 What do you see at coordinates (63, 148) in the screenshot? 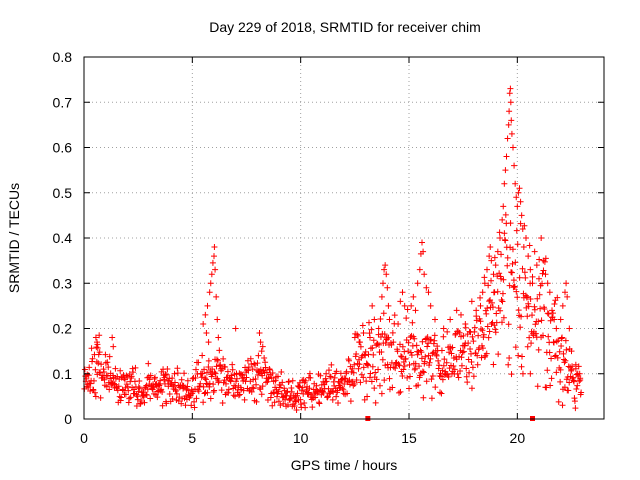
I see `y-tick-label: 0.6` at bounding box center [63, 148].